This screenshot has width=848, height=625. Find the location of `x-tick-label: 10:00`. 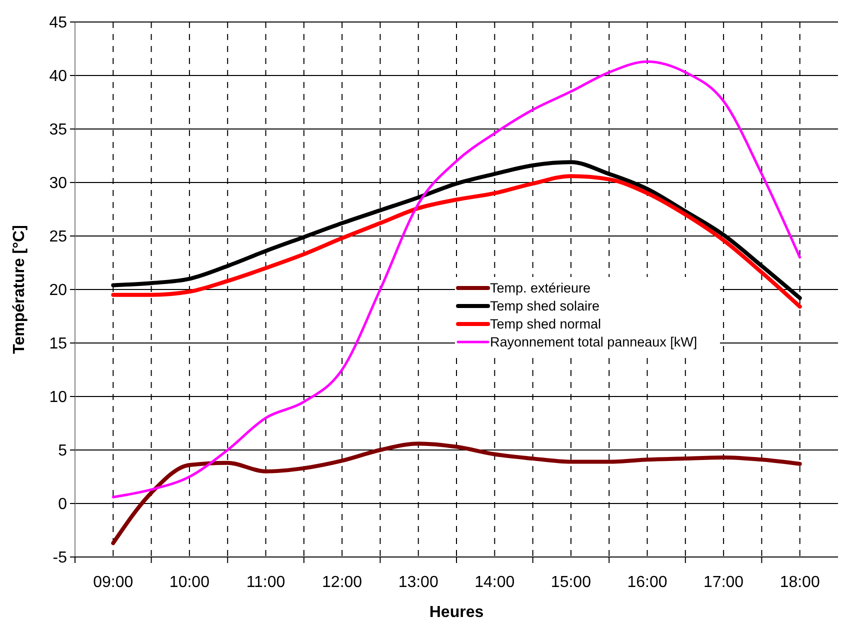

x-tick-label: 10:00 is located at coordinates (189, 582).